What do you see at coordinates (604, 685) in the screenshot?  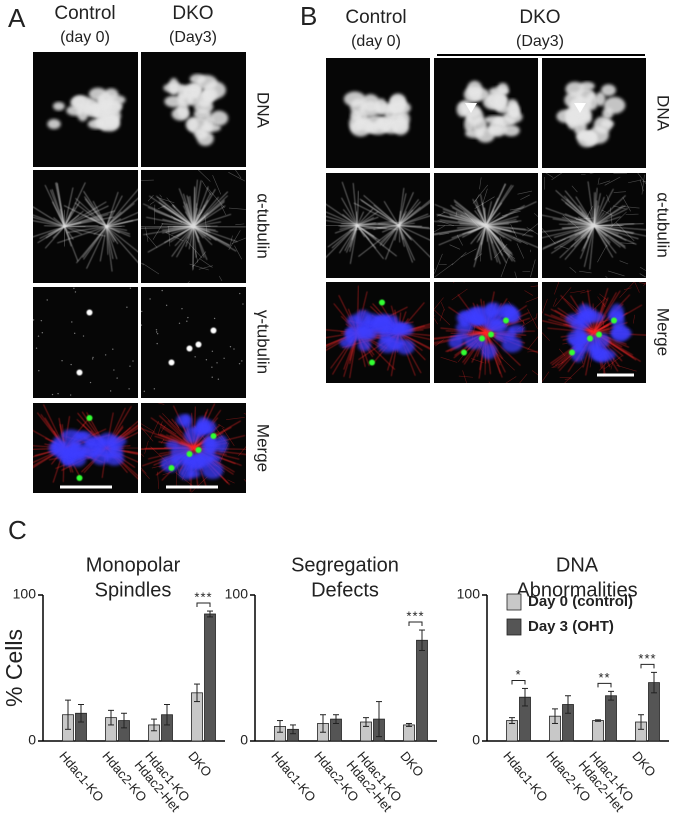 I see `significance-bracket` at bounding box center [604, 685].